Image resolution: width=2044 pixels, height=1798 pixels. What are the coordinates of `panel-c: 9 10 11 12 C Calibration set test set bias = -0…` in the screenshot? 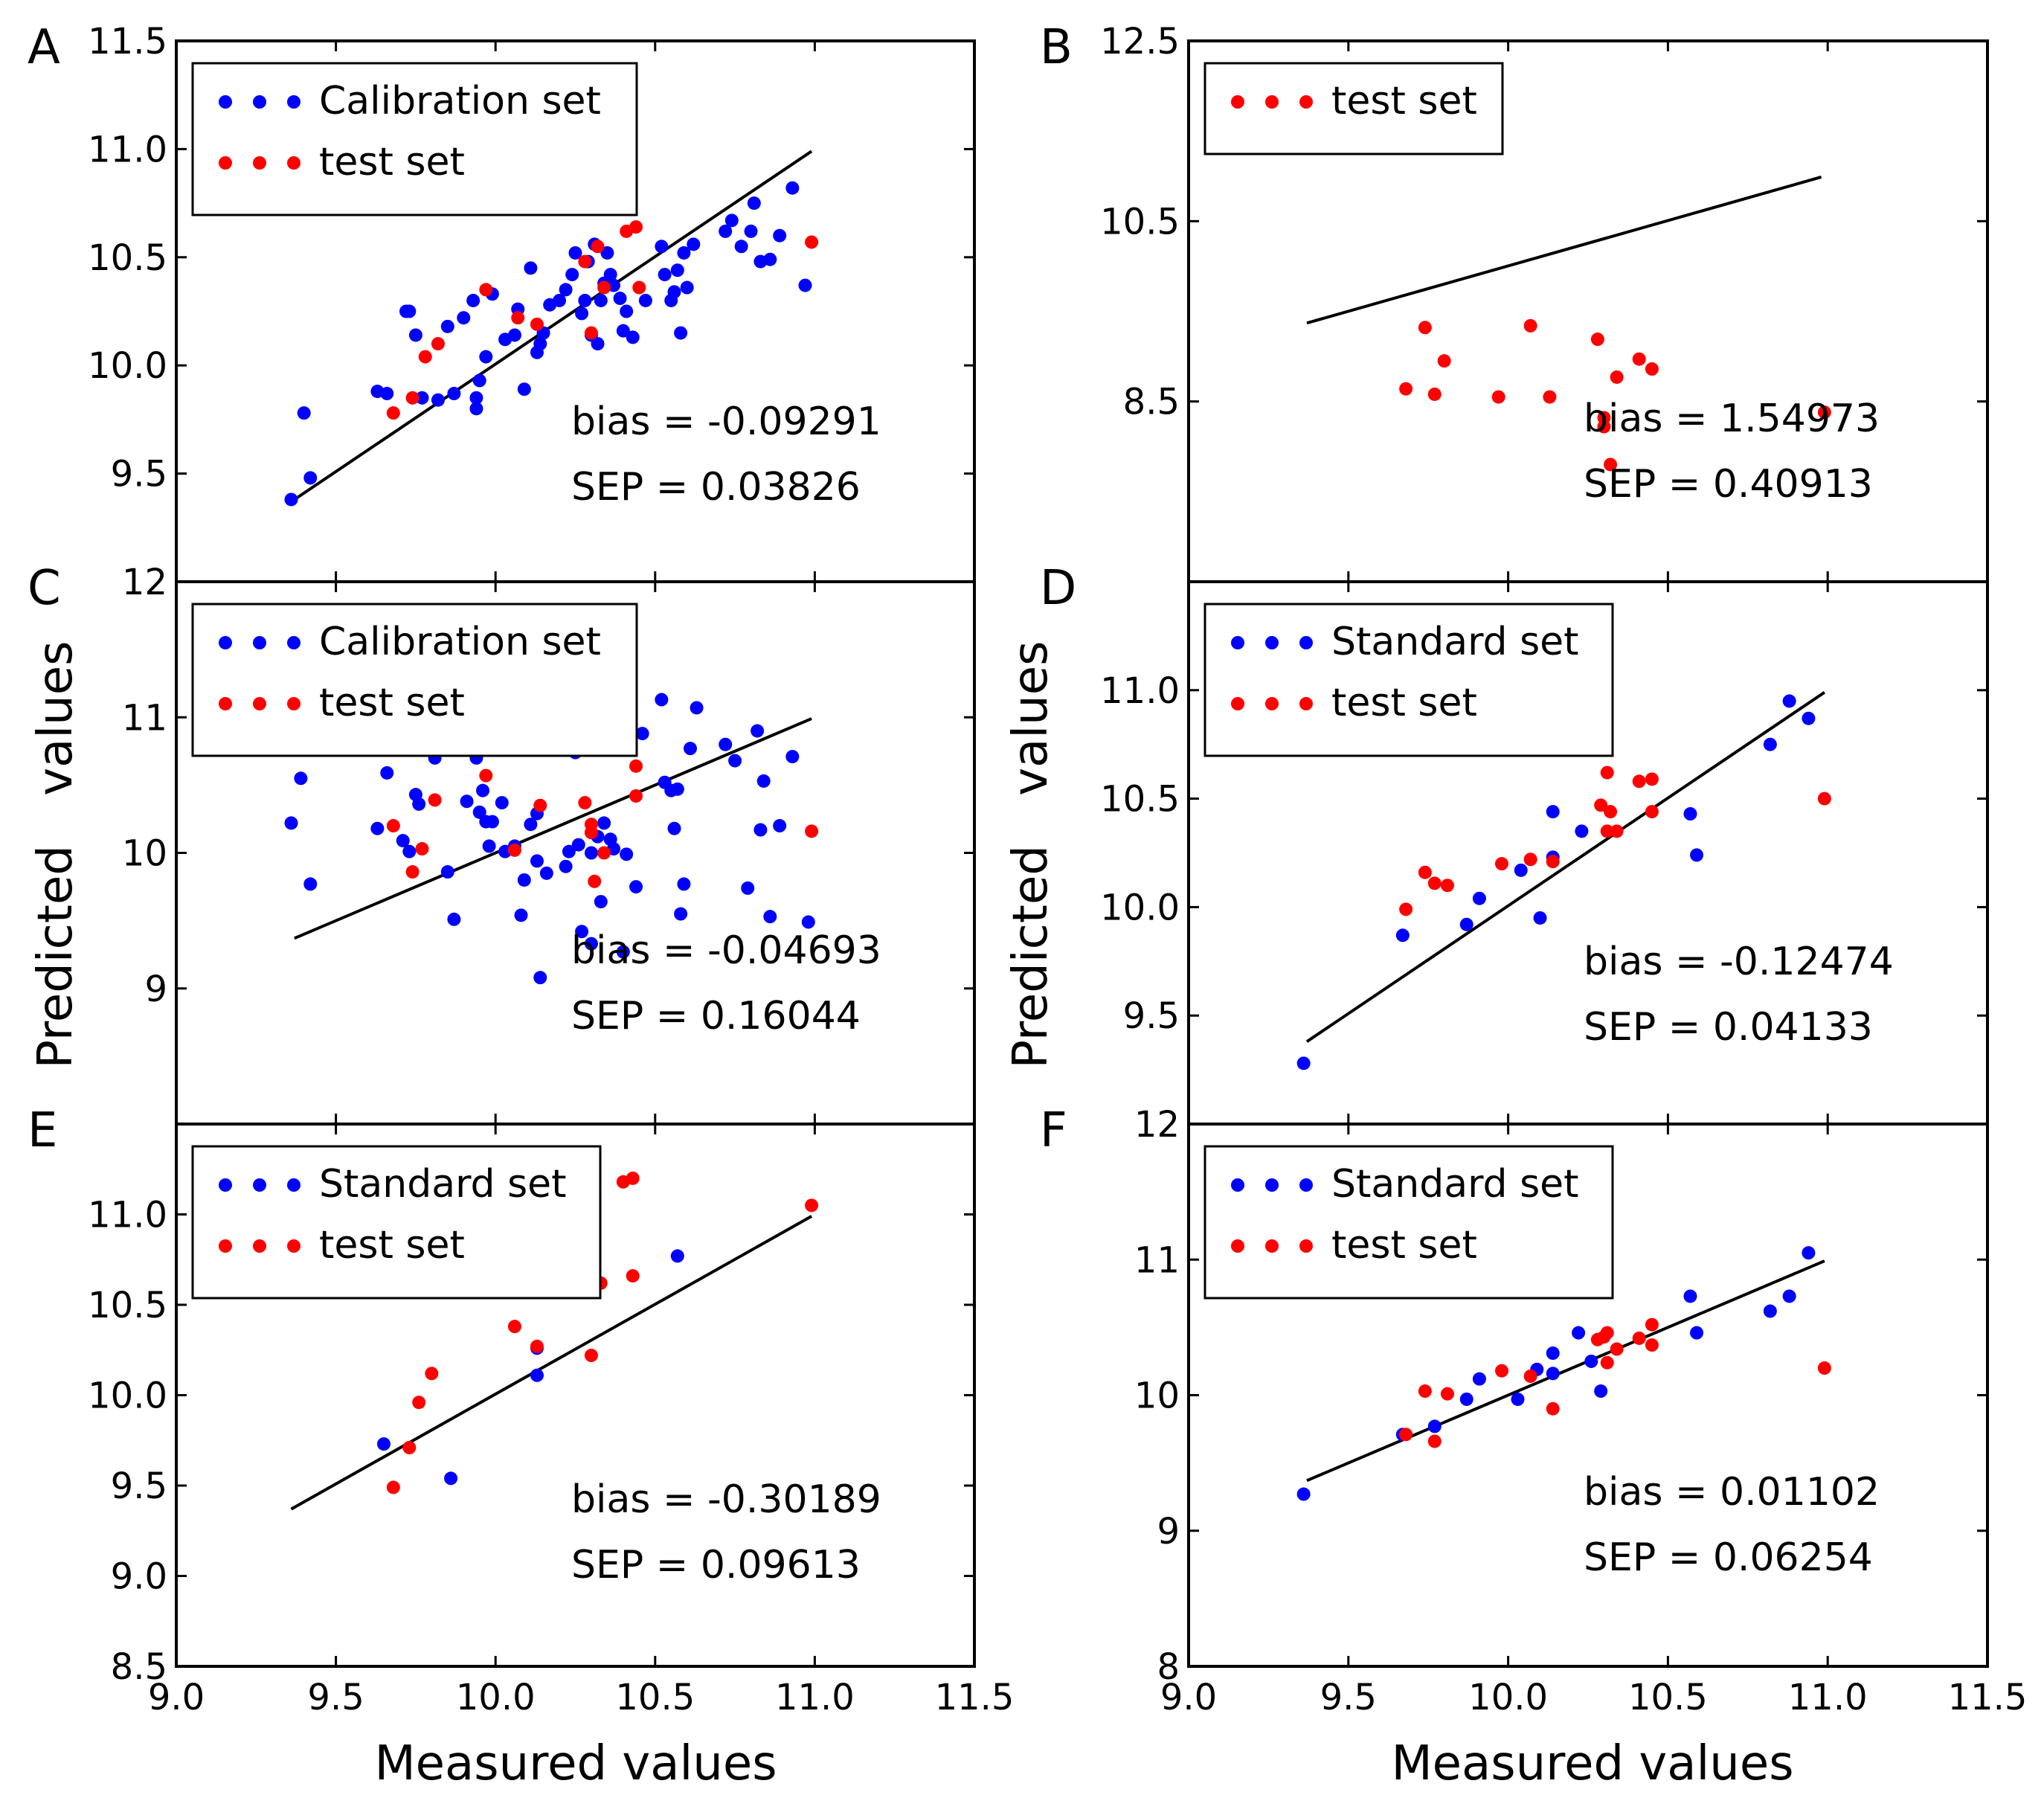 It's located at (502, 844).